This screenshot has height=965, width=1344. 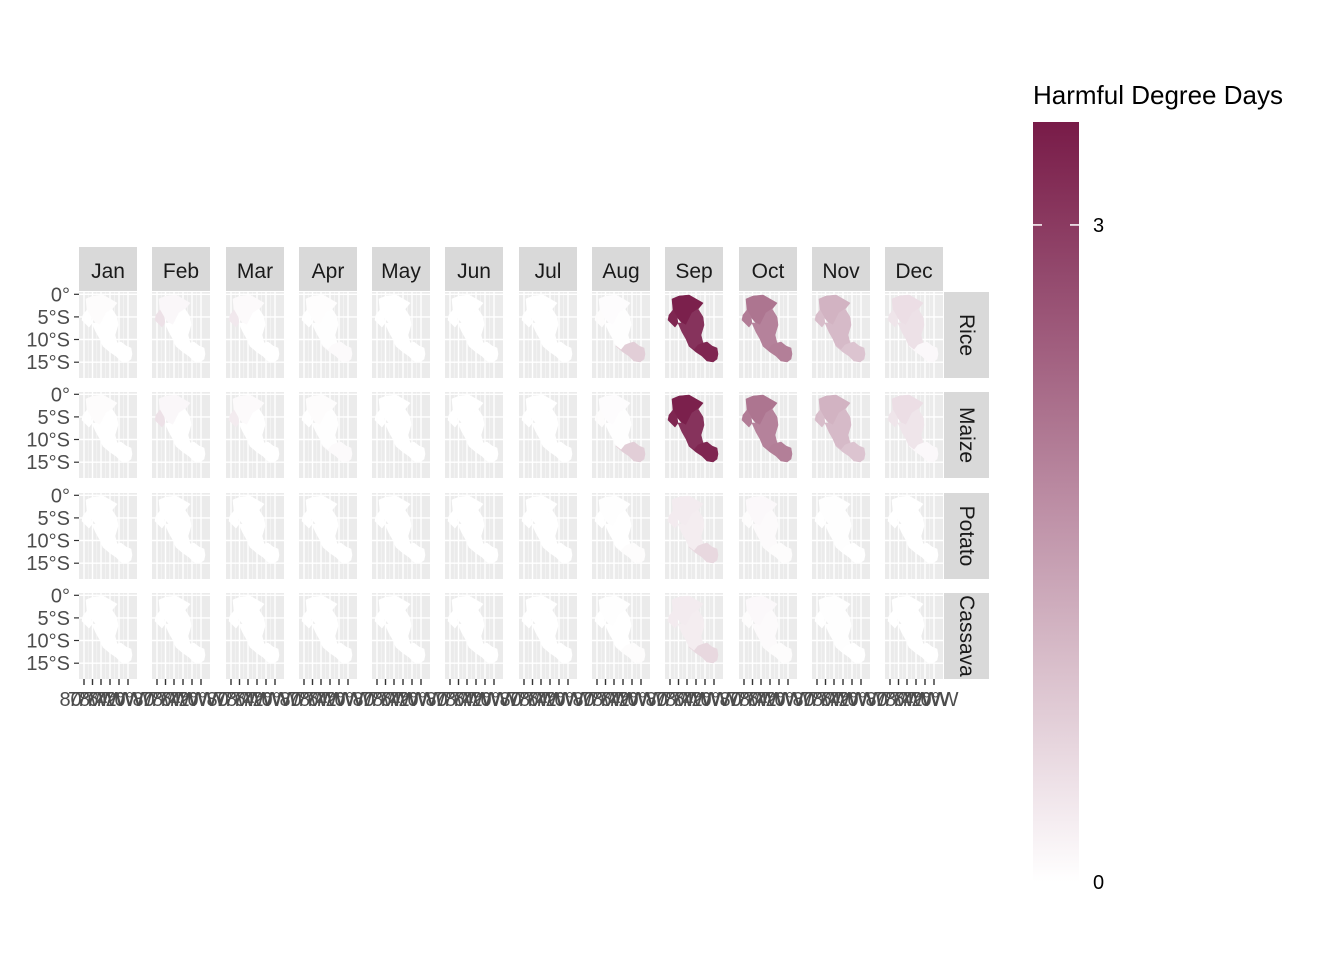 What do you see at coordinates (474, 536) in the screenshot?
I see `panel-potato-jun` at bounding box center [474, 536].